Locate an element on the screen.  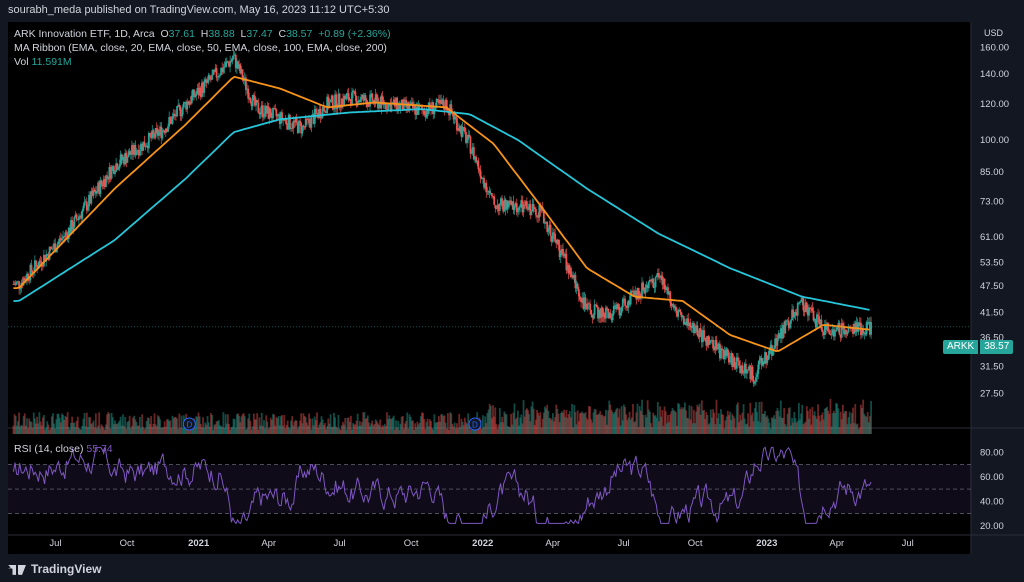
tradingview-logo: TradingView is located at coordinates (54, 569).